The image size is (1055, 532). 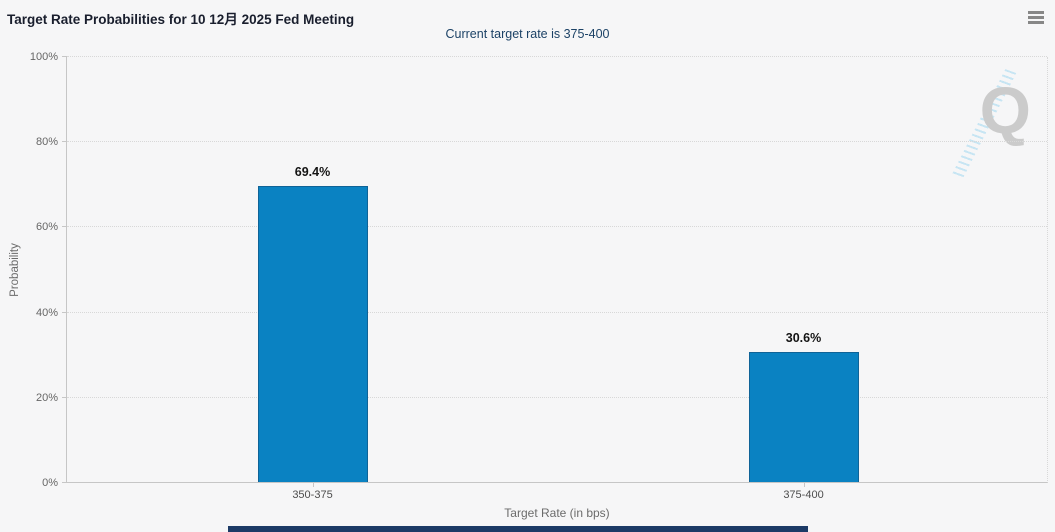 What do you see at coordinates (1005, 110) in the screenshot?
I see `q-logo: Q` at bounding box center [1005, 110].